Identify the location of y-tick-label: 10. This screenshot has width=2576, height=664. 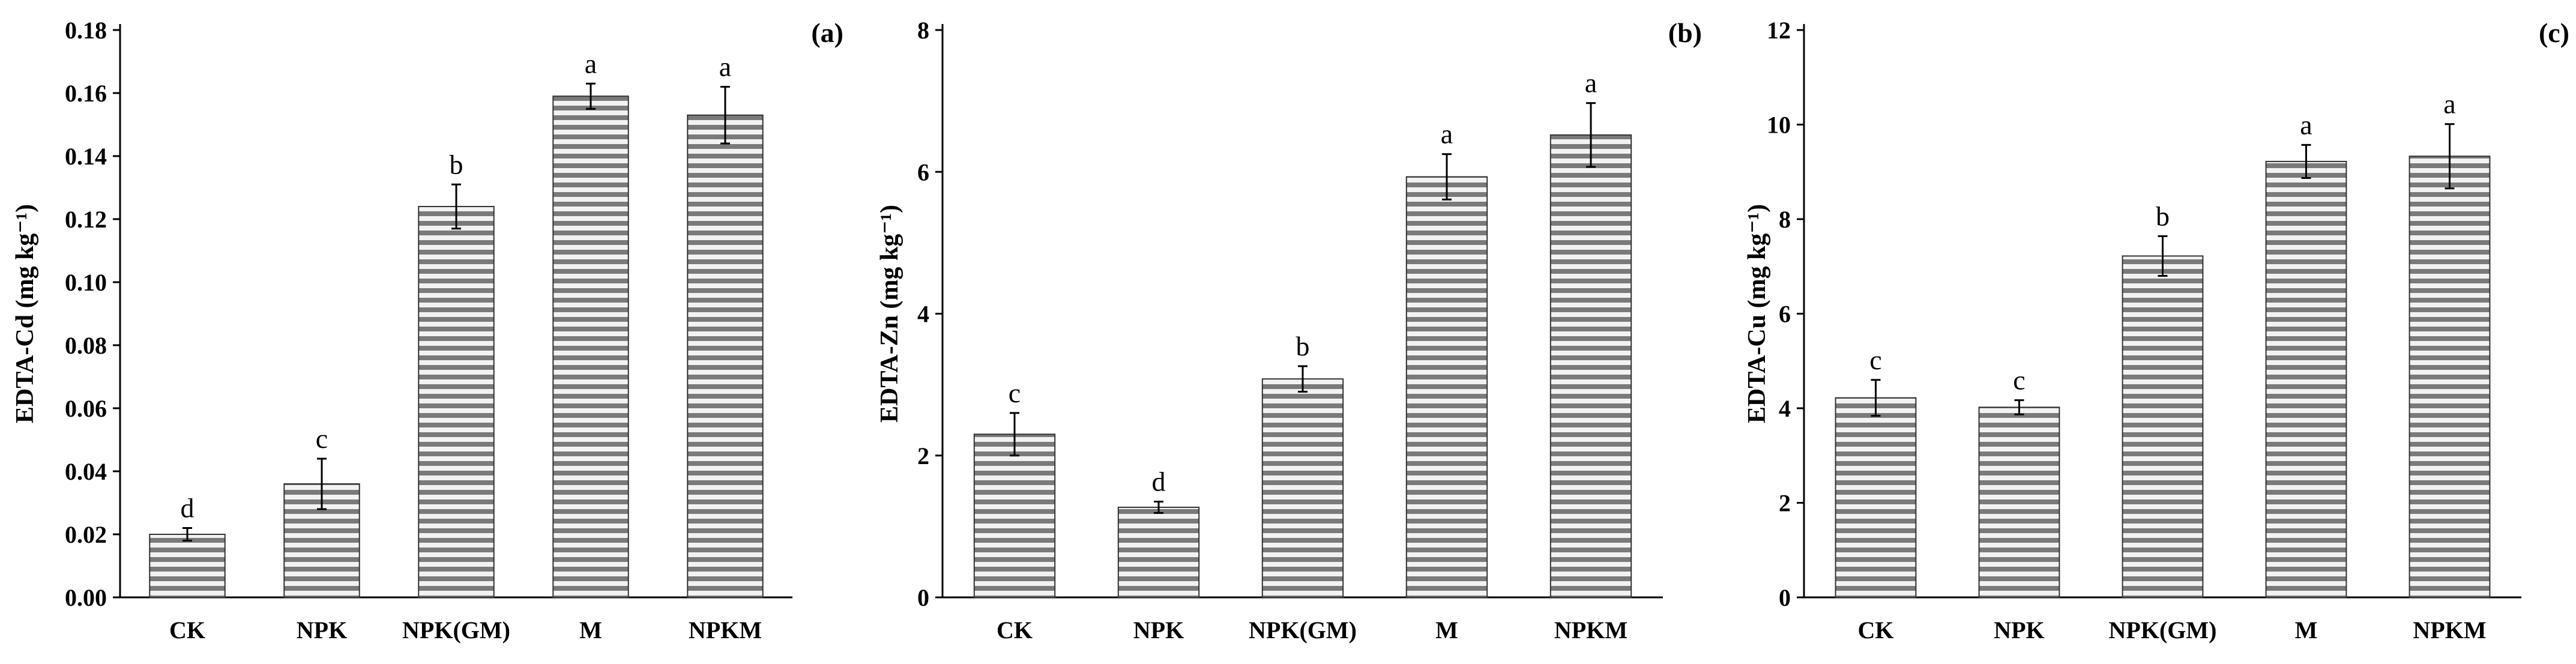
(1779, 125).